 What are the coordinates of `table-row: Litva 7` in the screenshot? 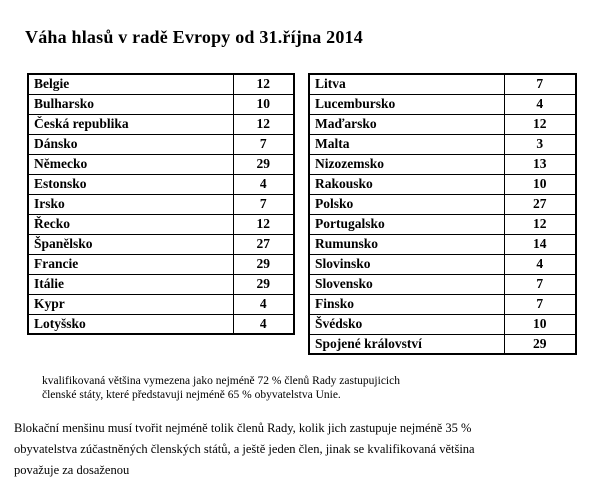 It's located at (442, 84).